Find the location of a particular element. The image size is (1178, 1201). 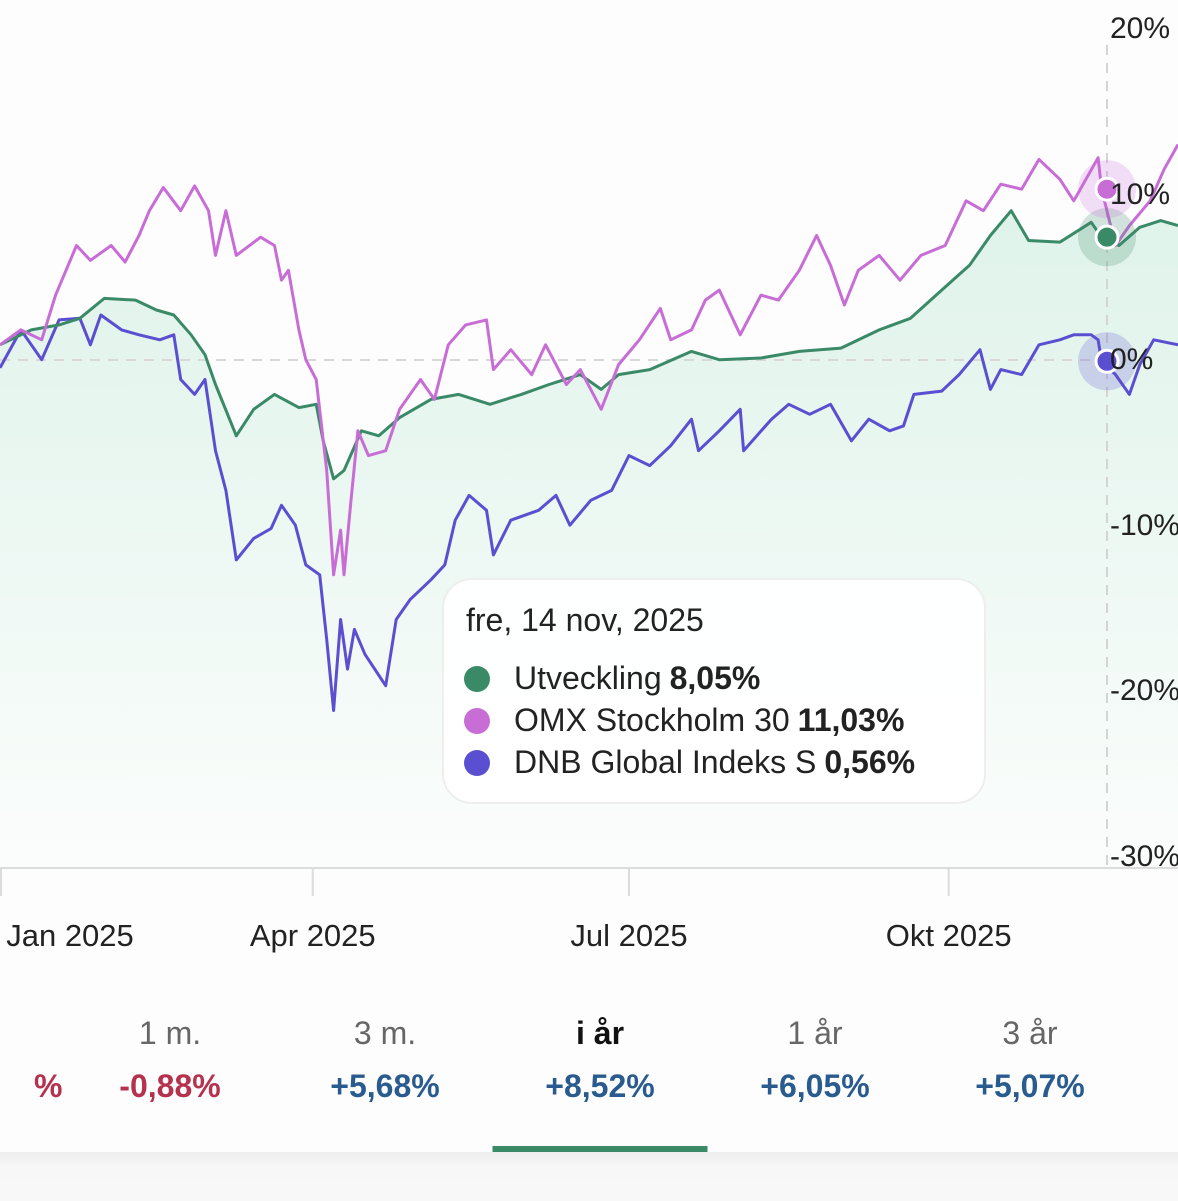

tab-3m: 3 m. +5,68% is located at coordinates (385, 1073).